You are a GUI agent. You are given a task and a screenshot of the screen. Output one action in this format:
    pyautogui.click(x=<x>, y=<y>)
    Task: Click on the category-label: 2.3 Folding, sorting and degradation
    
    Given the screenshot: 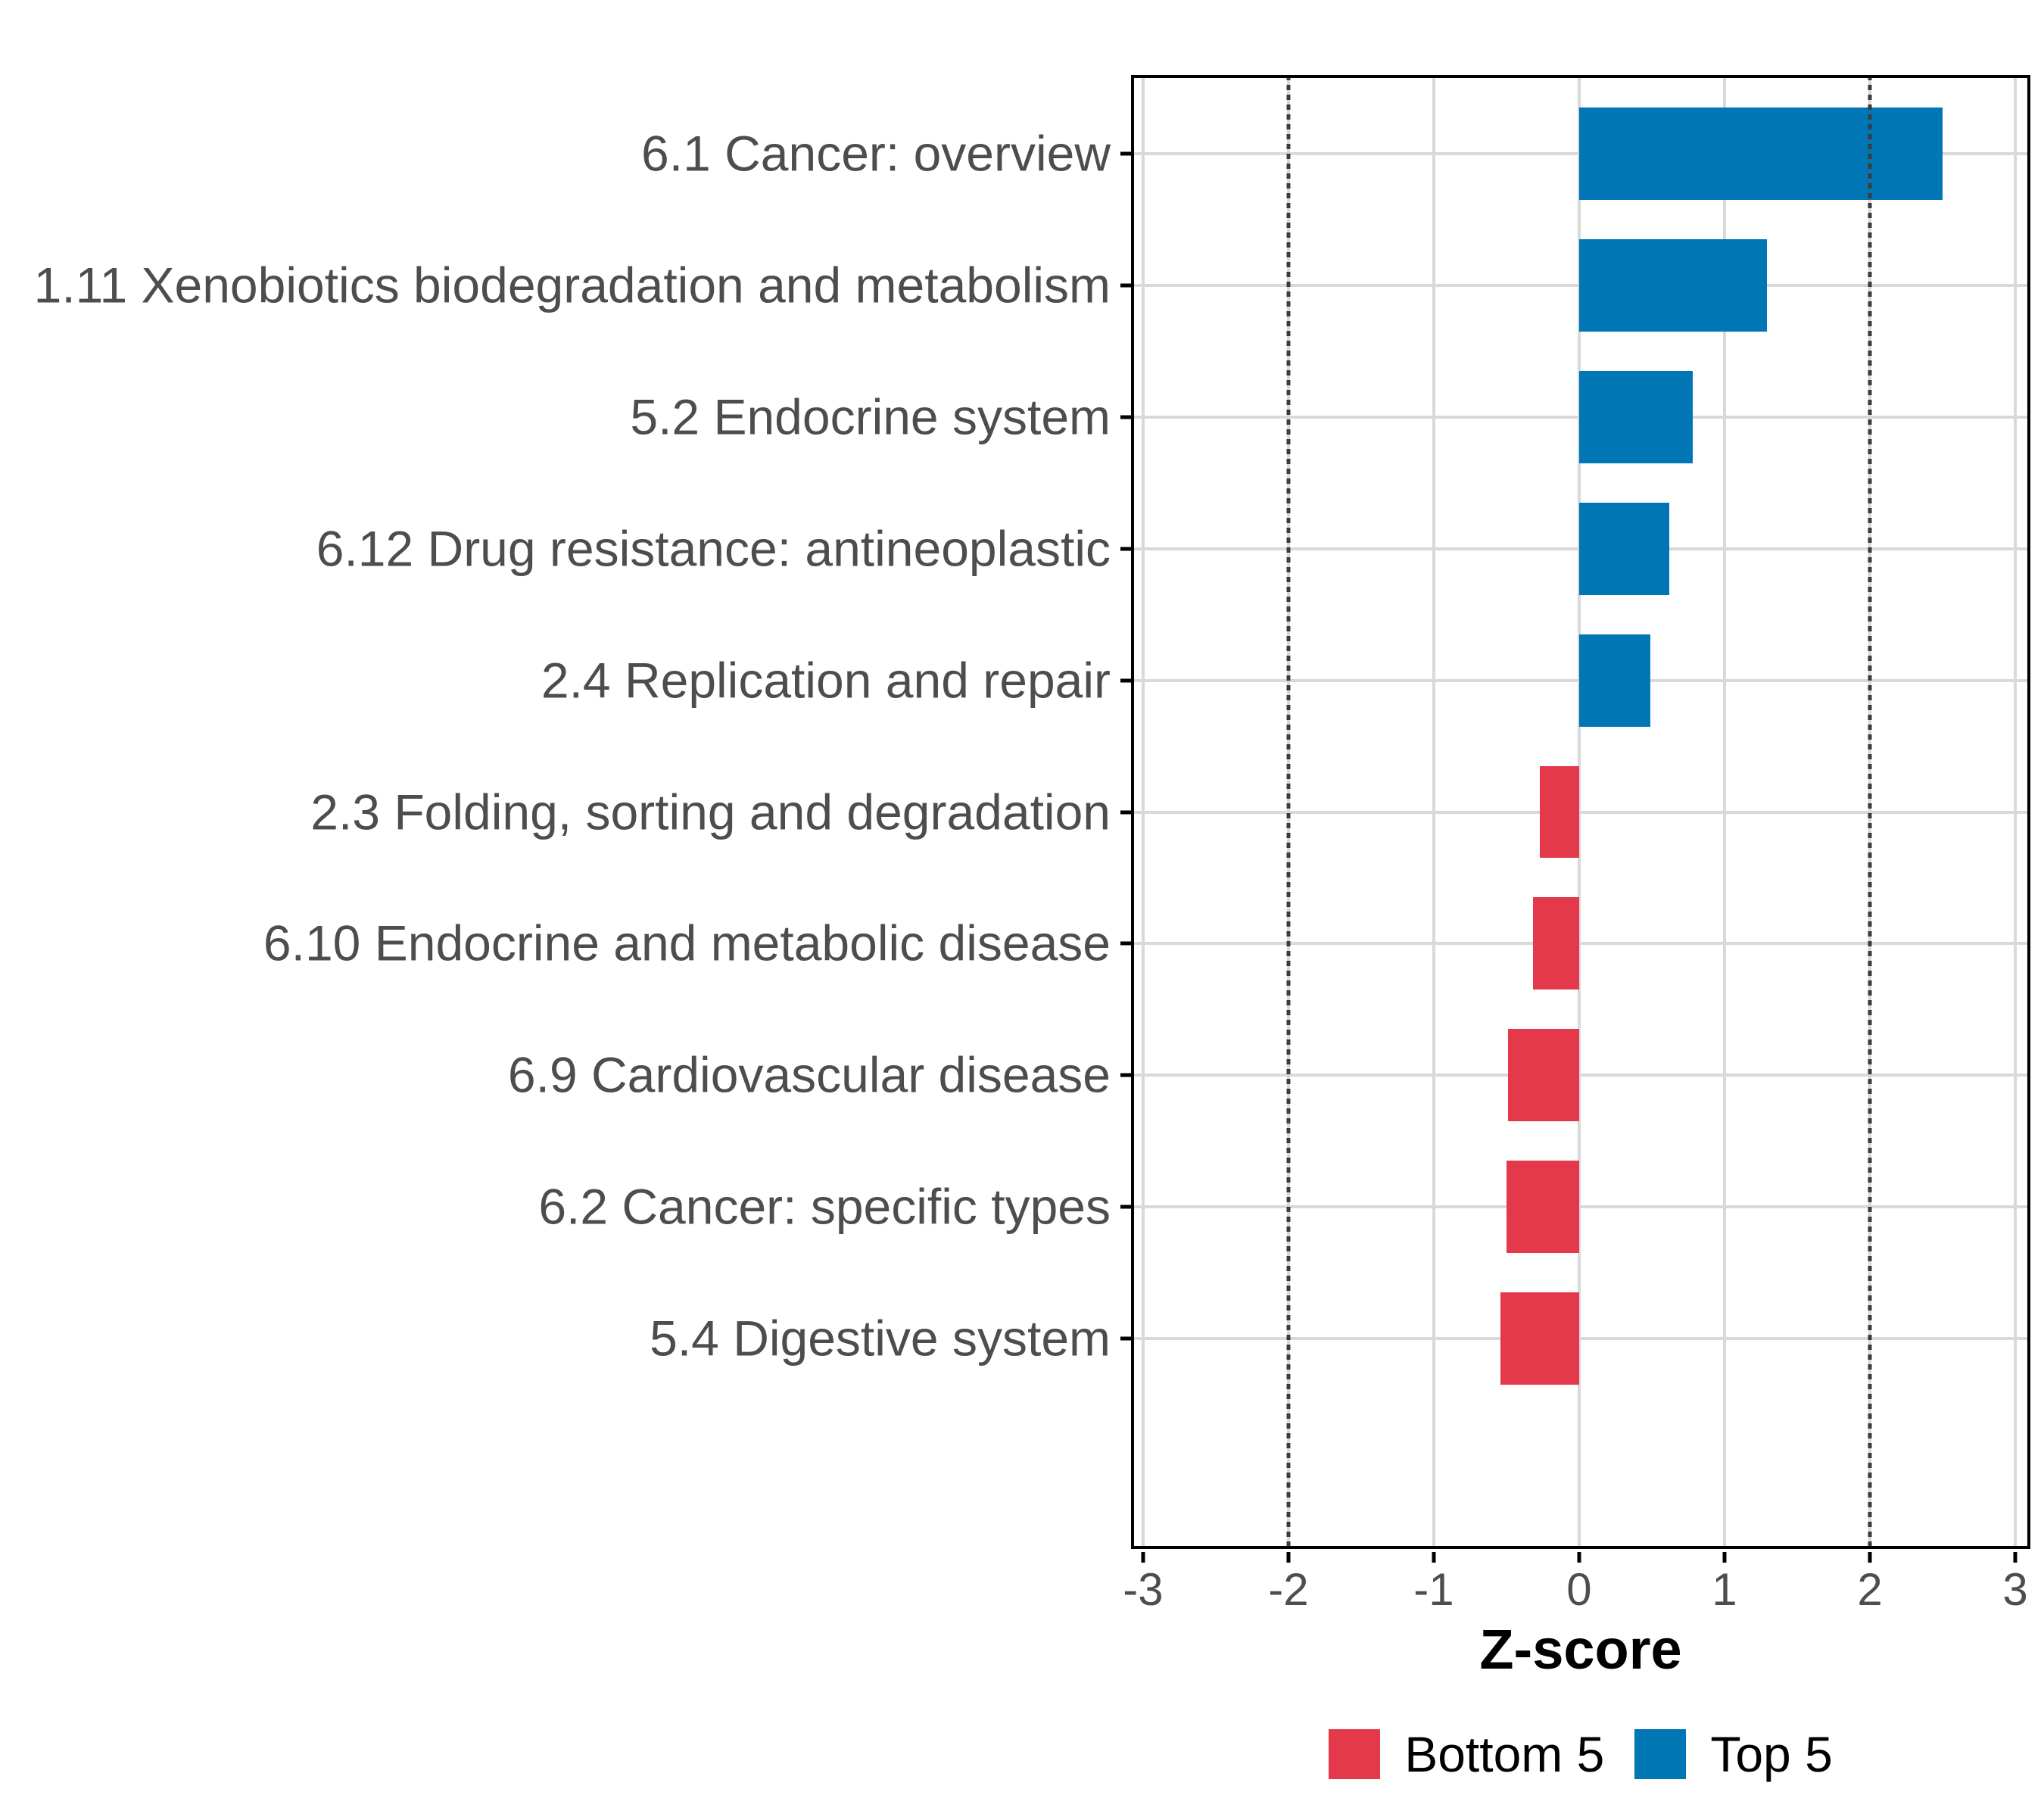 What is the action you would take?
    pyautogui.click(x=710, y=811)
    